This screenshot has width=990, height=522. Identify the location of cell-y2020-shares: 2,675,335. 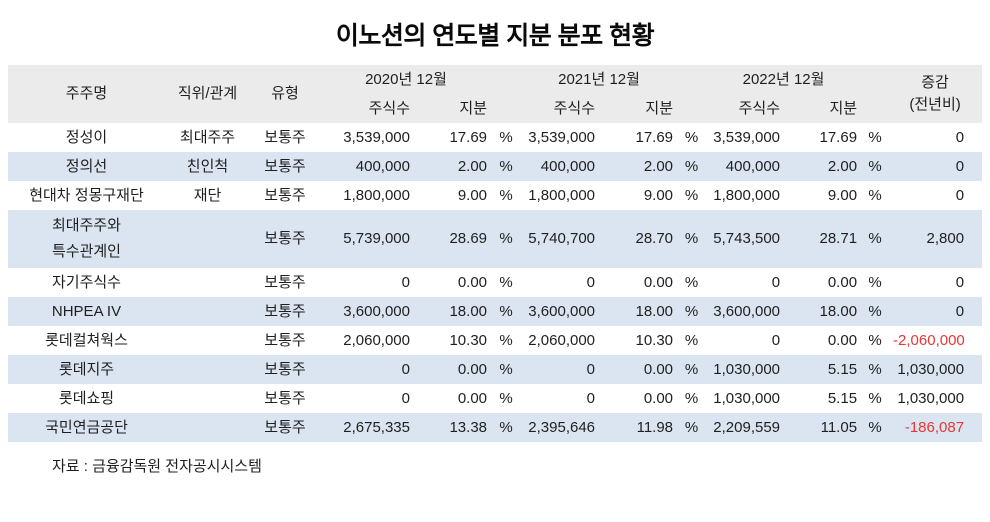
(376, 427).